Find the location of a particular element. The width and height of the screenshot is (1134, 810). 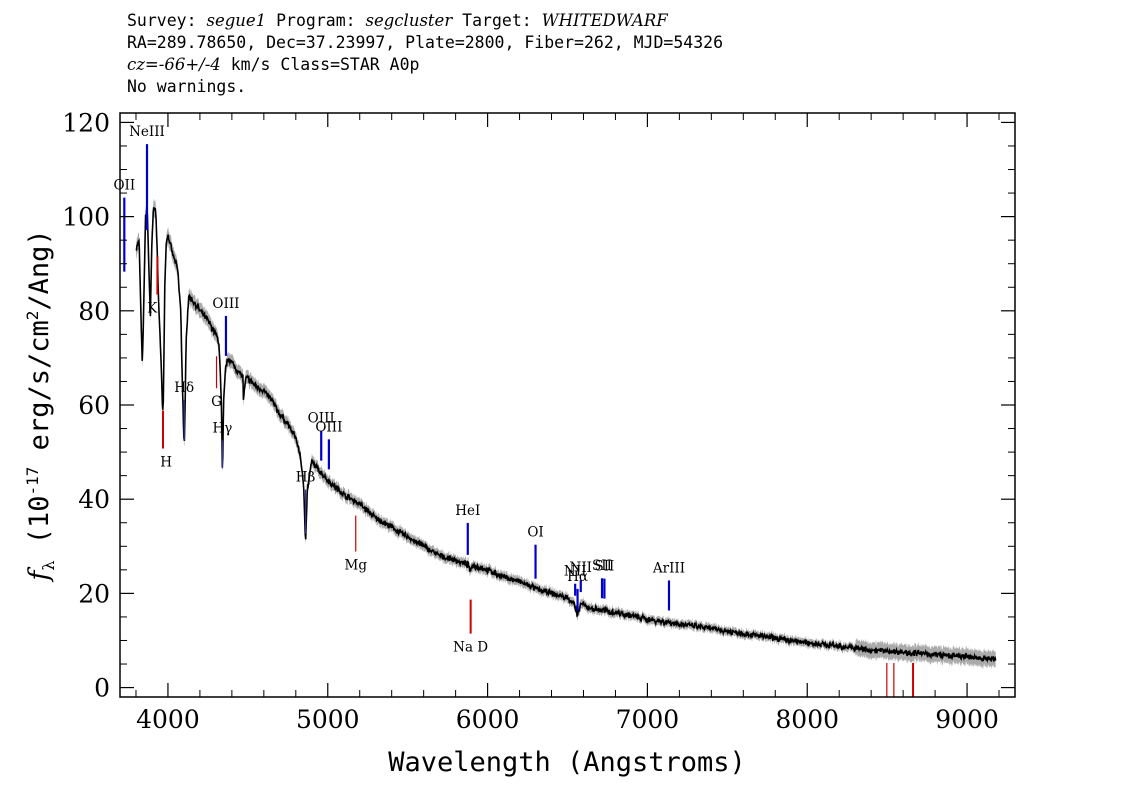

survey-label: Survey: is located at coordinates (167, 20).